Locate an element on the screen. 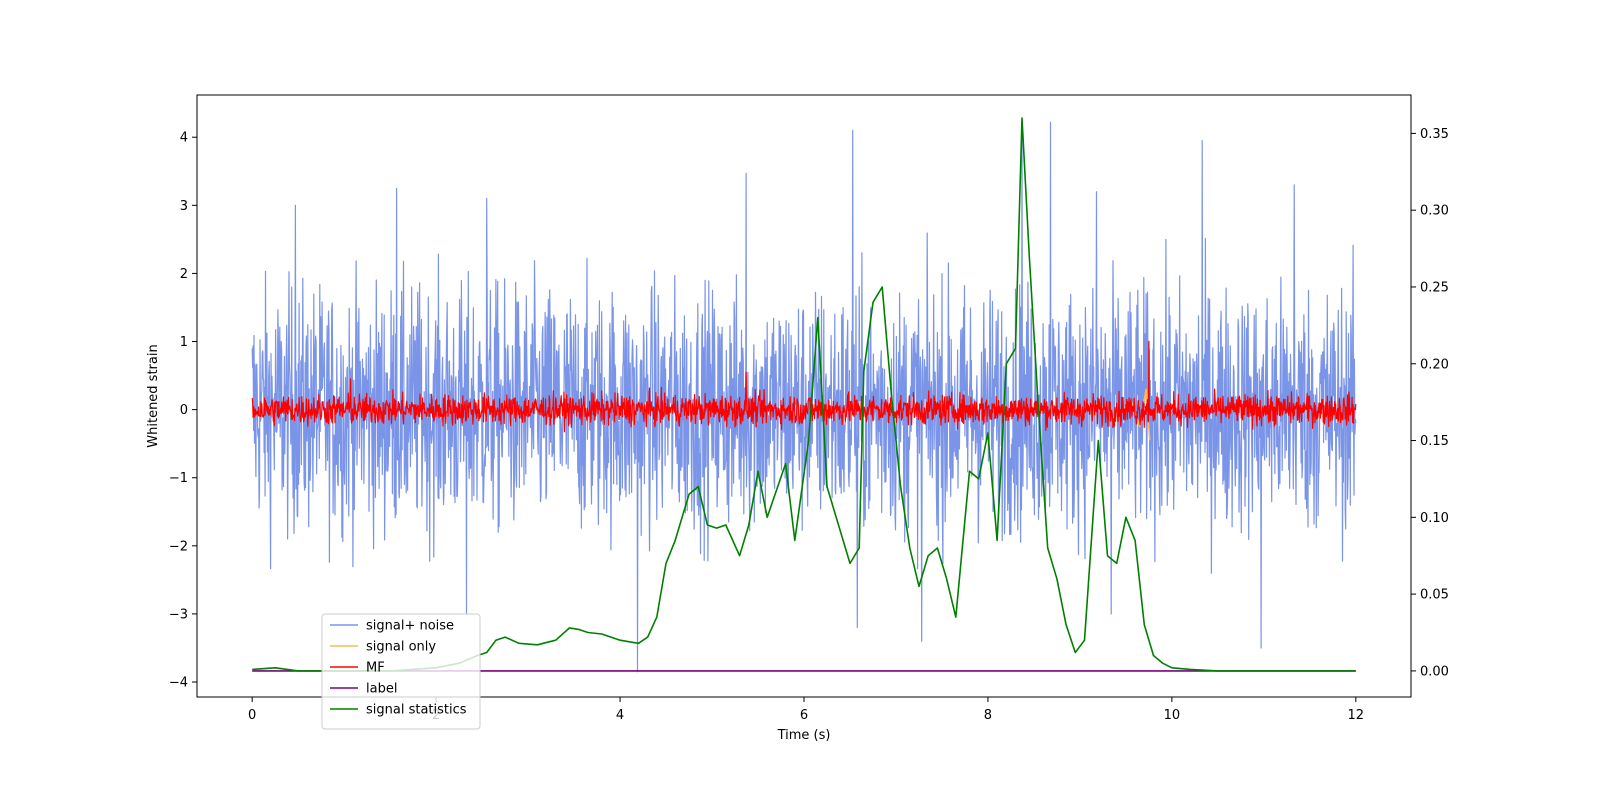 The height and width of the screenshot is (800, 1600). legend-label-signal-only: signal only is located at coordinates (401, 647).